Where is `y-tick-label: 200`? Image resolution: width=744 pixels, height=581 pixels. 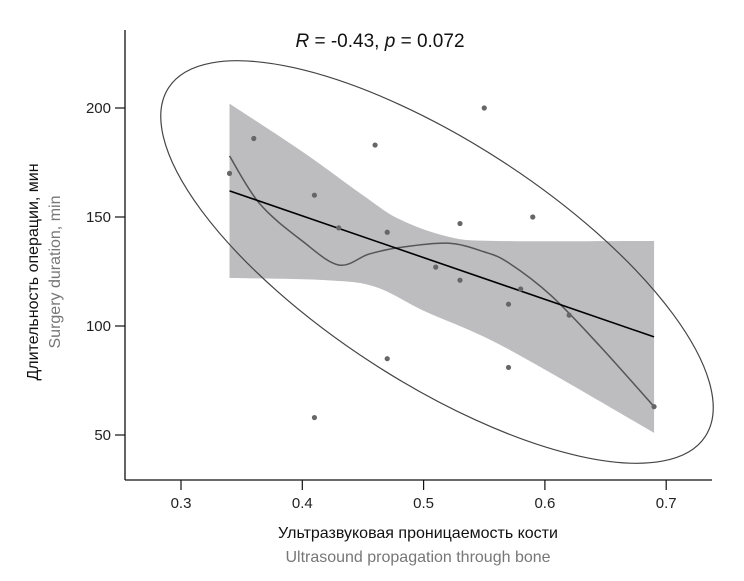 y-tick-label: 200 is located at coordinates (98, 108).